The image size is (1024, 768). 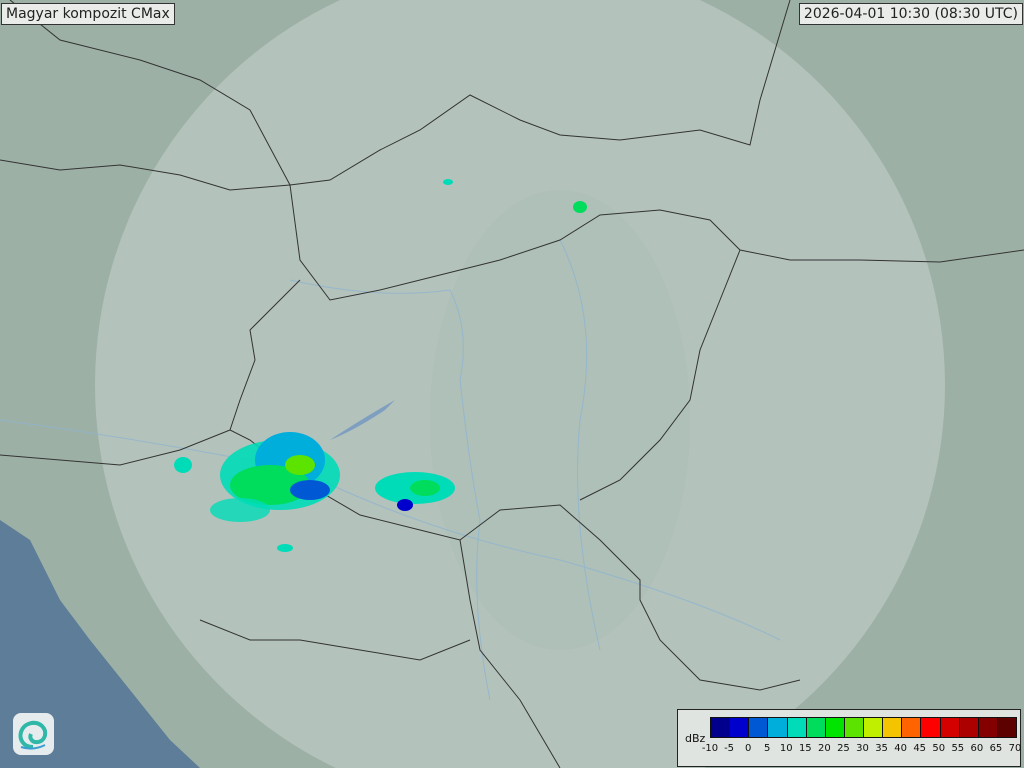 What do you see at coordinates (977, 748) in the screenshot?
I see `legend-tick-label: 60` at bounding box center [977, 748].